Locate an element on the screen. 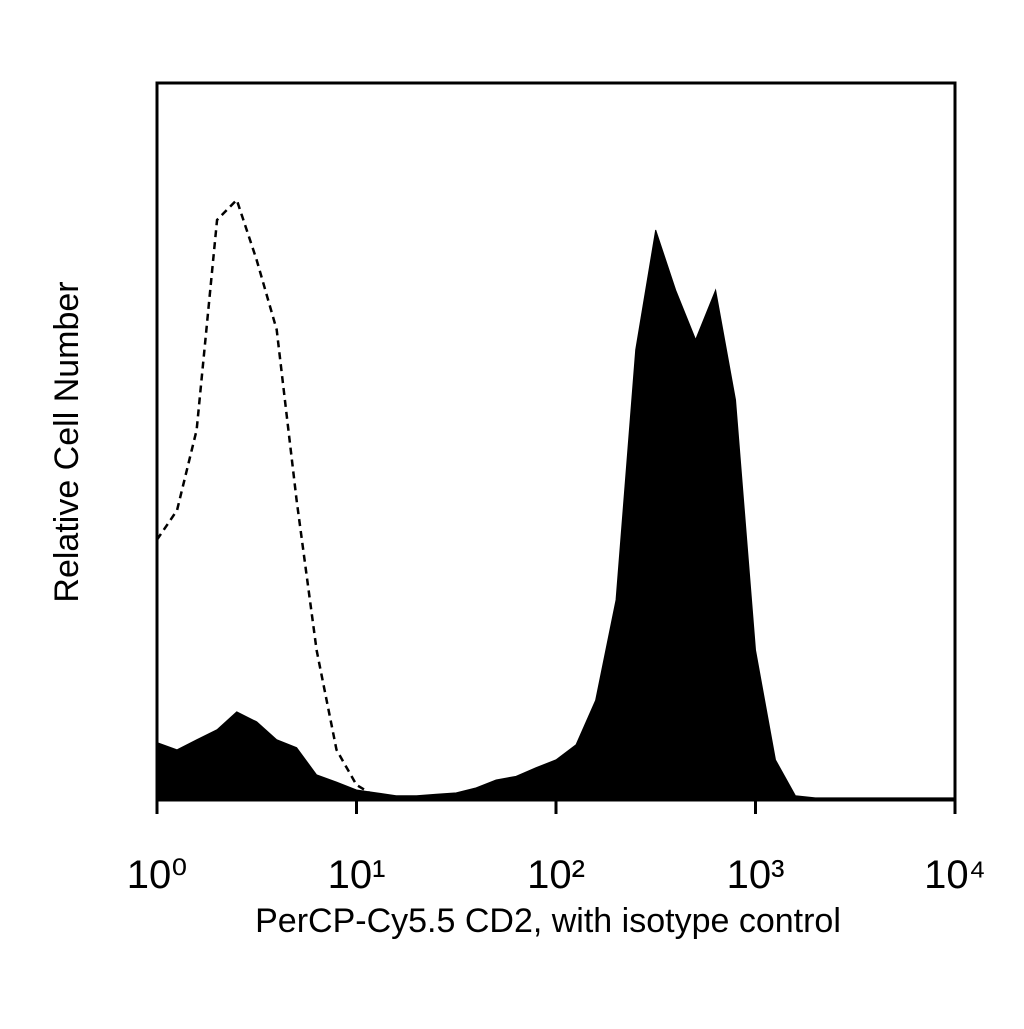 The width and height of the screenshot is (1024, 1029). x-tick-label: 10³ is located at coordinates (756, 875).